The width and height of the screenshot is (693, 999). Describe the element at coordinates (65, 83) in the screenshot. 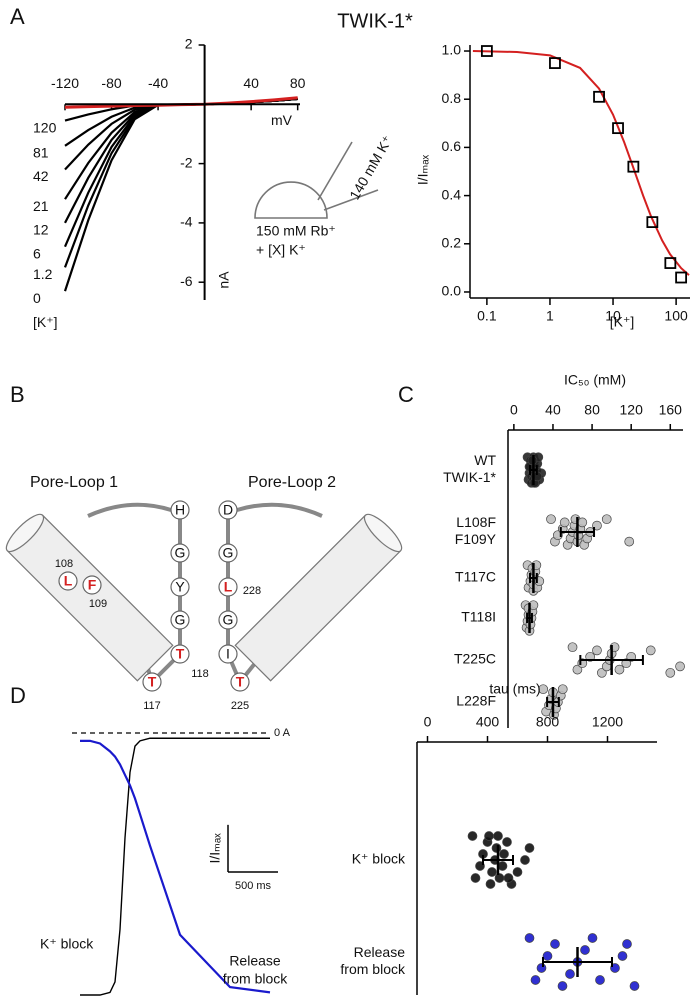

I see `x-tick-label: -120` at that location.